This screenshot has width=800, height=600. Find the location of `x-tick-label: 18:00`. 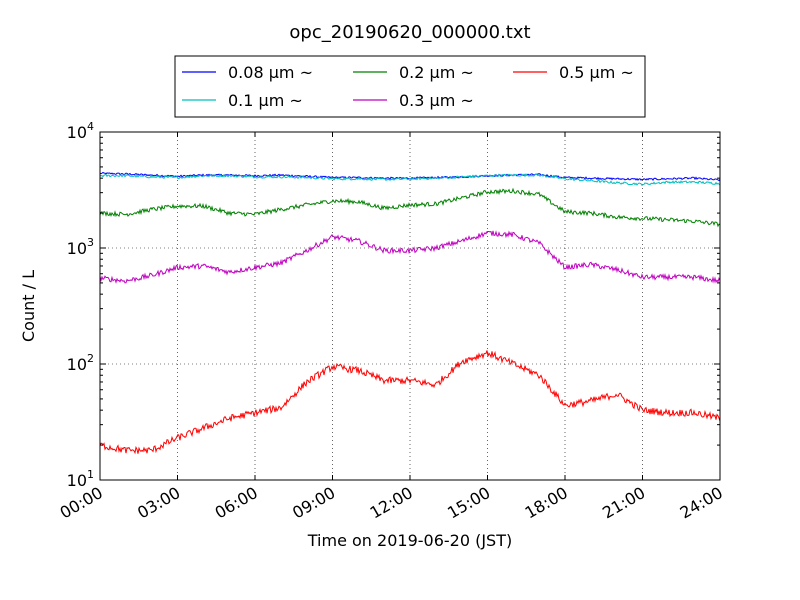

x-tick-label: 18:00 is located at coordinates (546, 503).